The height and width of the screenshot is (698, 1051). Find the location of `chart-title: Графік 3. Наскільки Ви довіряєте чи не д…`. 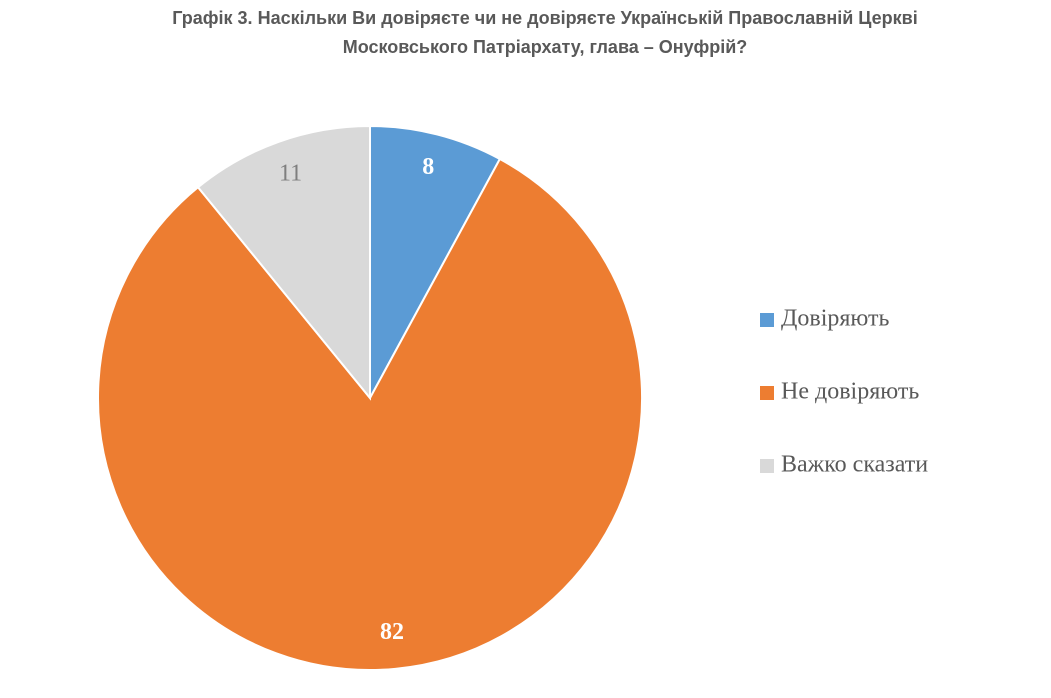

chart-title: Графік 3. Наскільки Ви довіряєте чи не д… is located at coordinates (544, 18).